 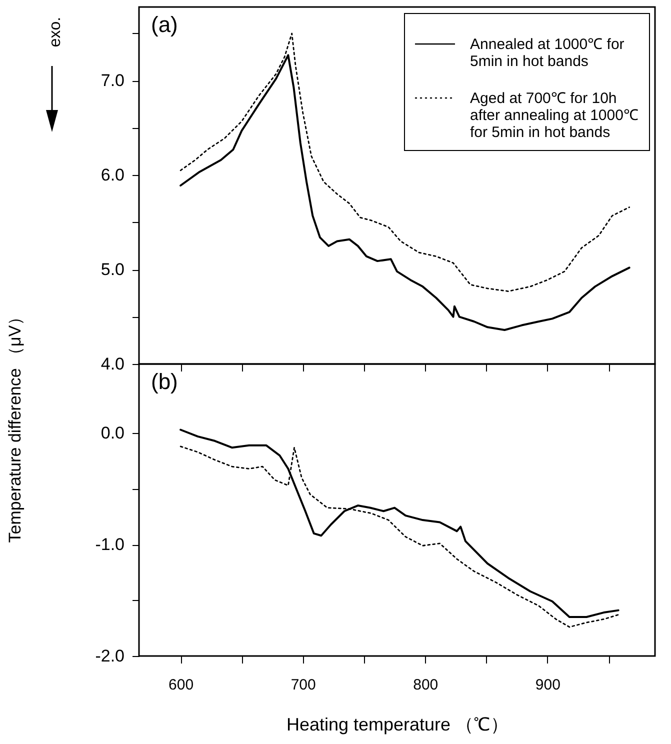 I want to click on y-axis-title: Temperature difference （μV）, so click(x=15, y=425).